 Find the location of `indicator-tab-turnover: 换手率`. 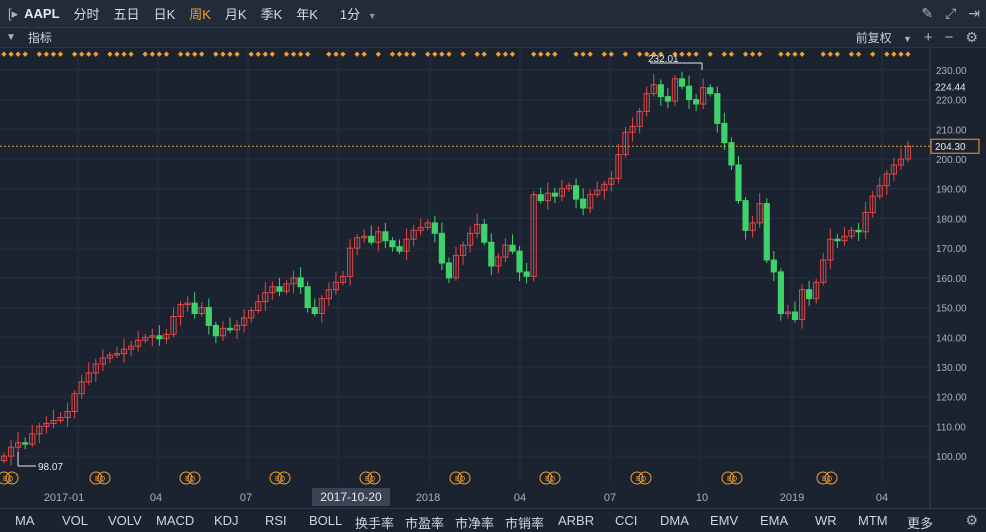

indicator-tab-turnover: 换手率 is located at coordinates (375, 523).